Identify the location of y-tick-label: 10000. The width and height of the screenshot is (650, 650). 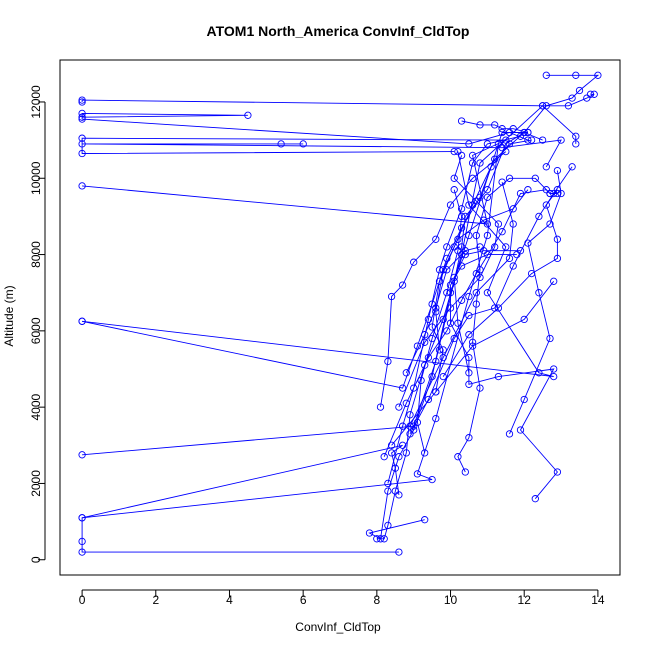
(36, 178).